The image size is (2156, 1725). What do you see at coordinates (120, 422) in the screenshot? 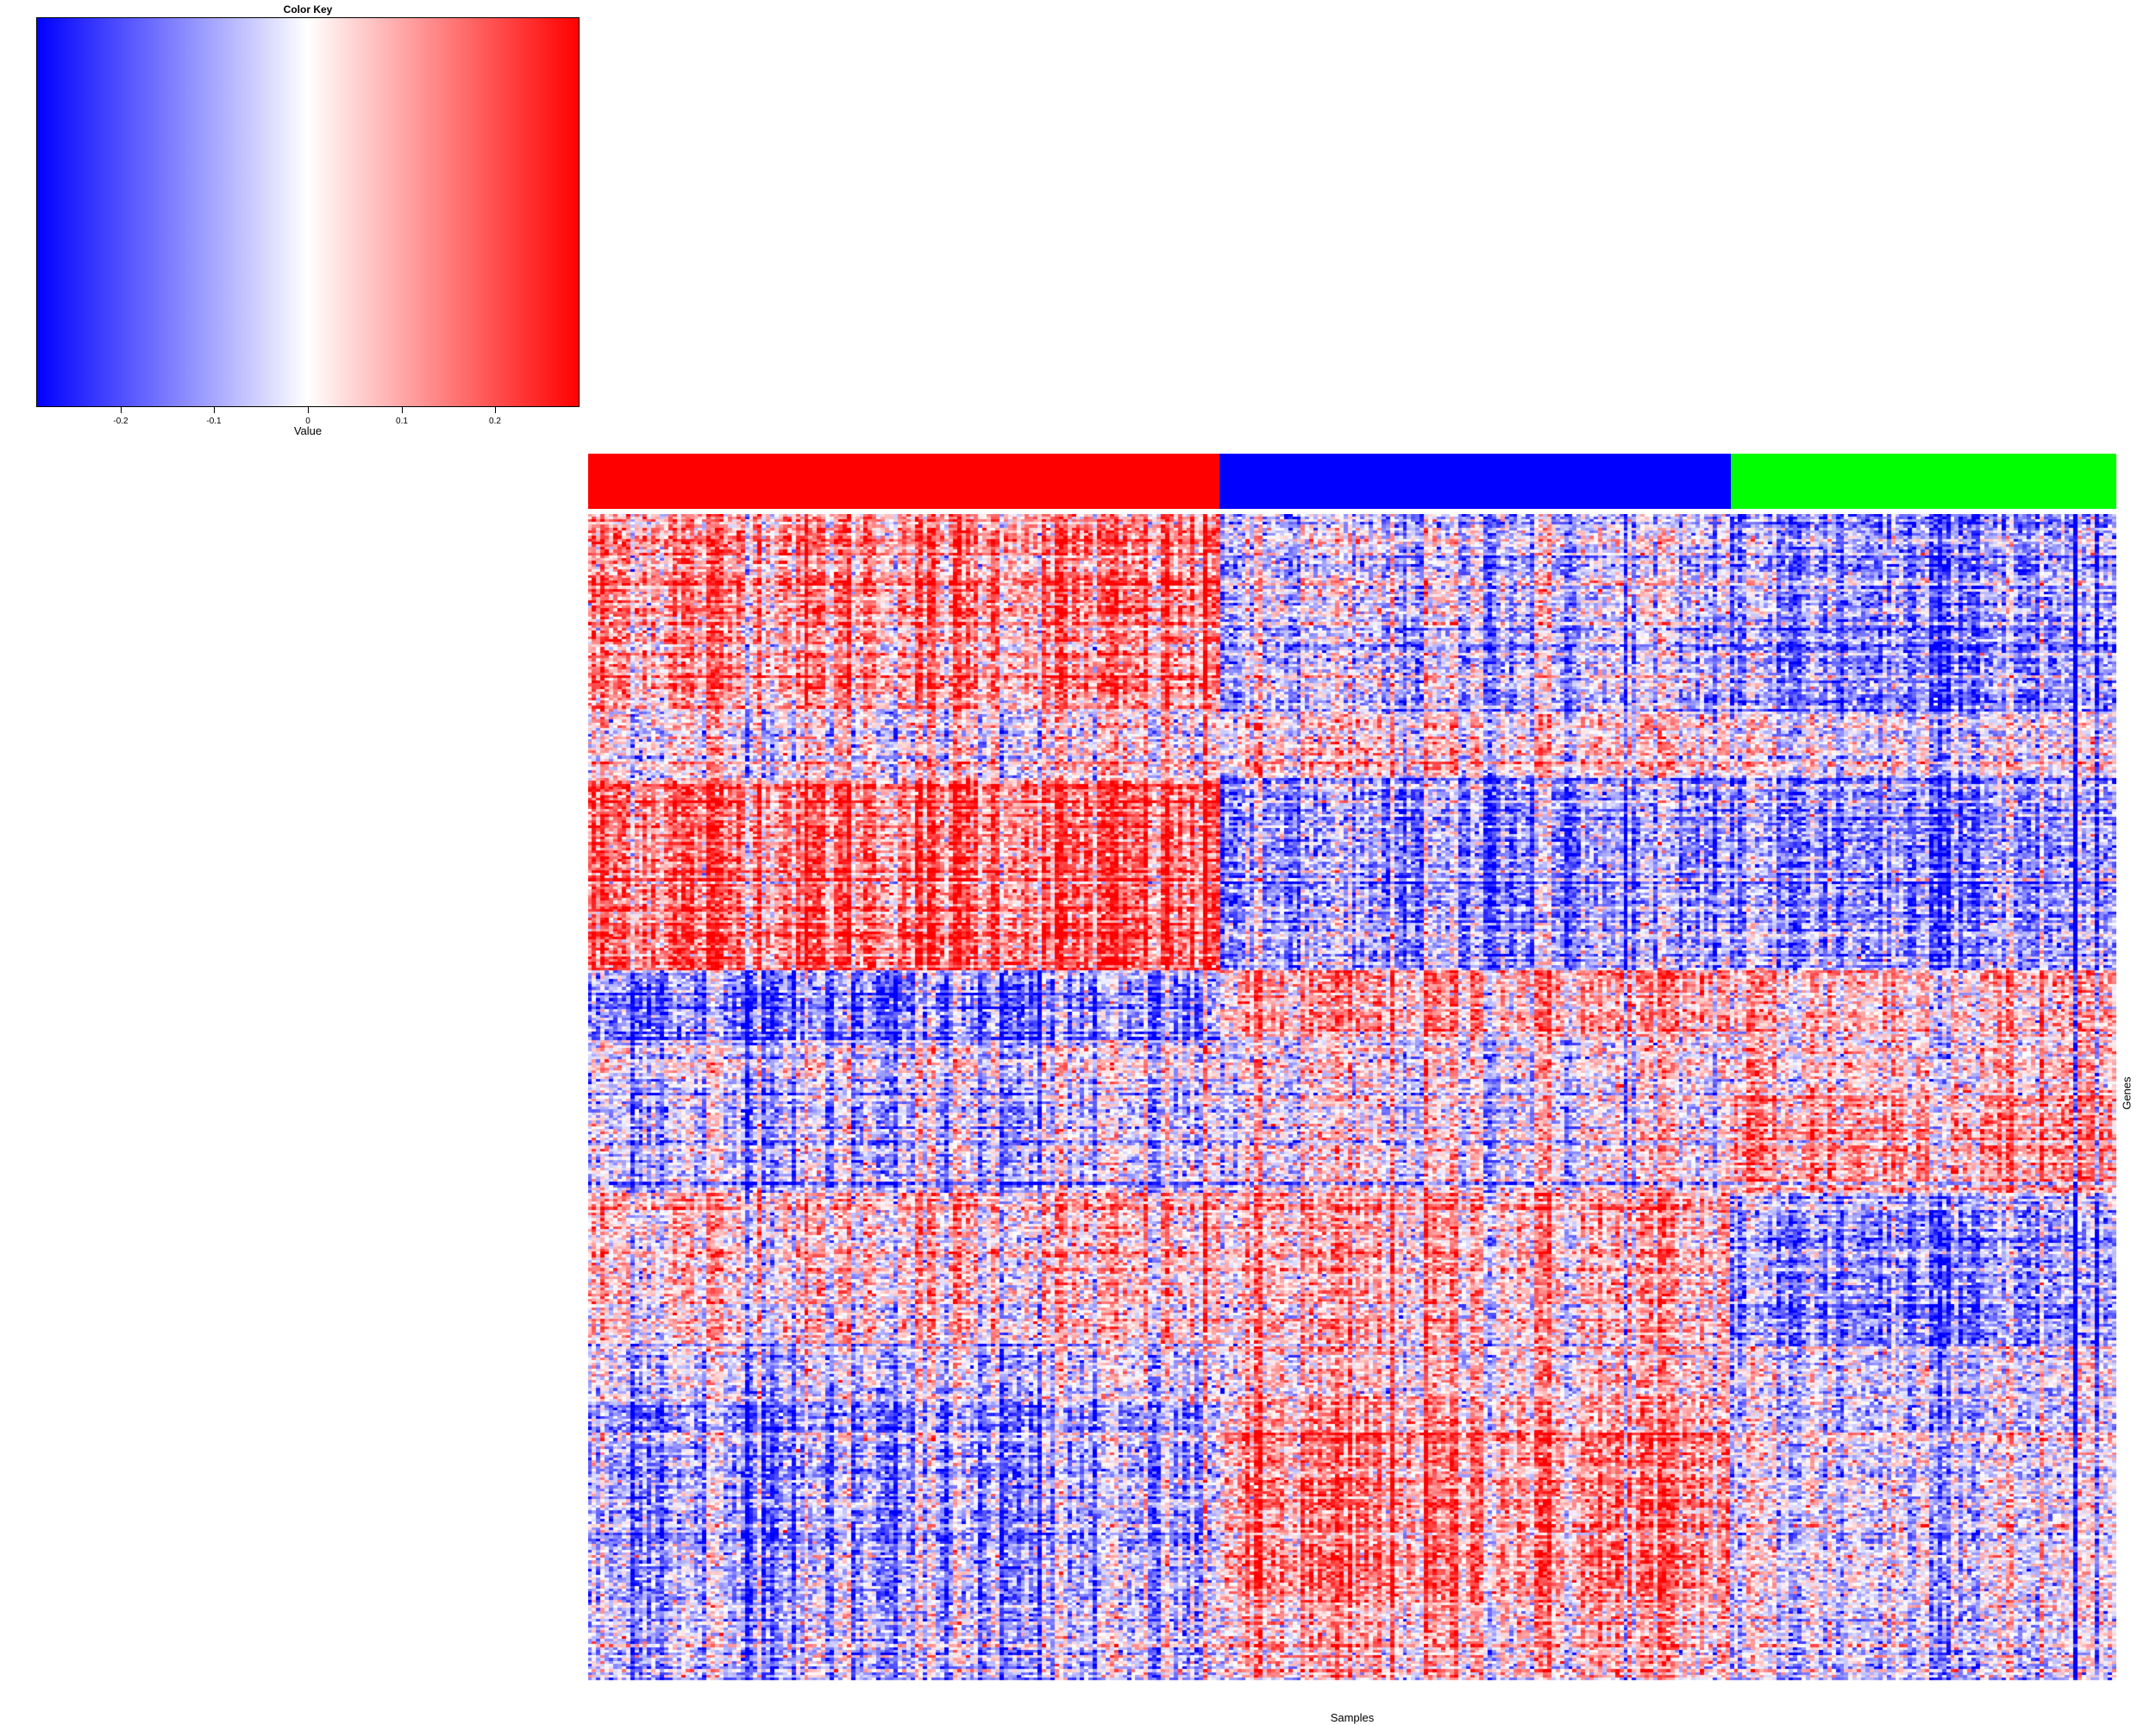
I see `color-key-tick-label: -0.2` at bounding box center [120, 422].